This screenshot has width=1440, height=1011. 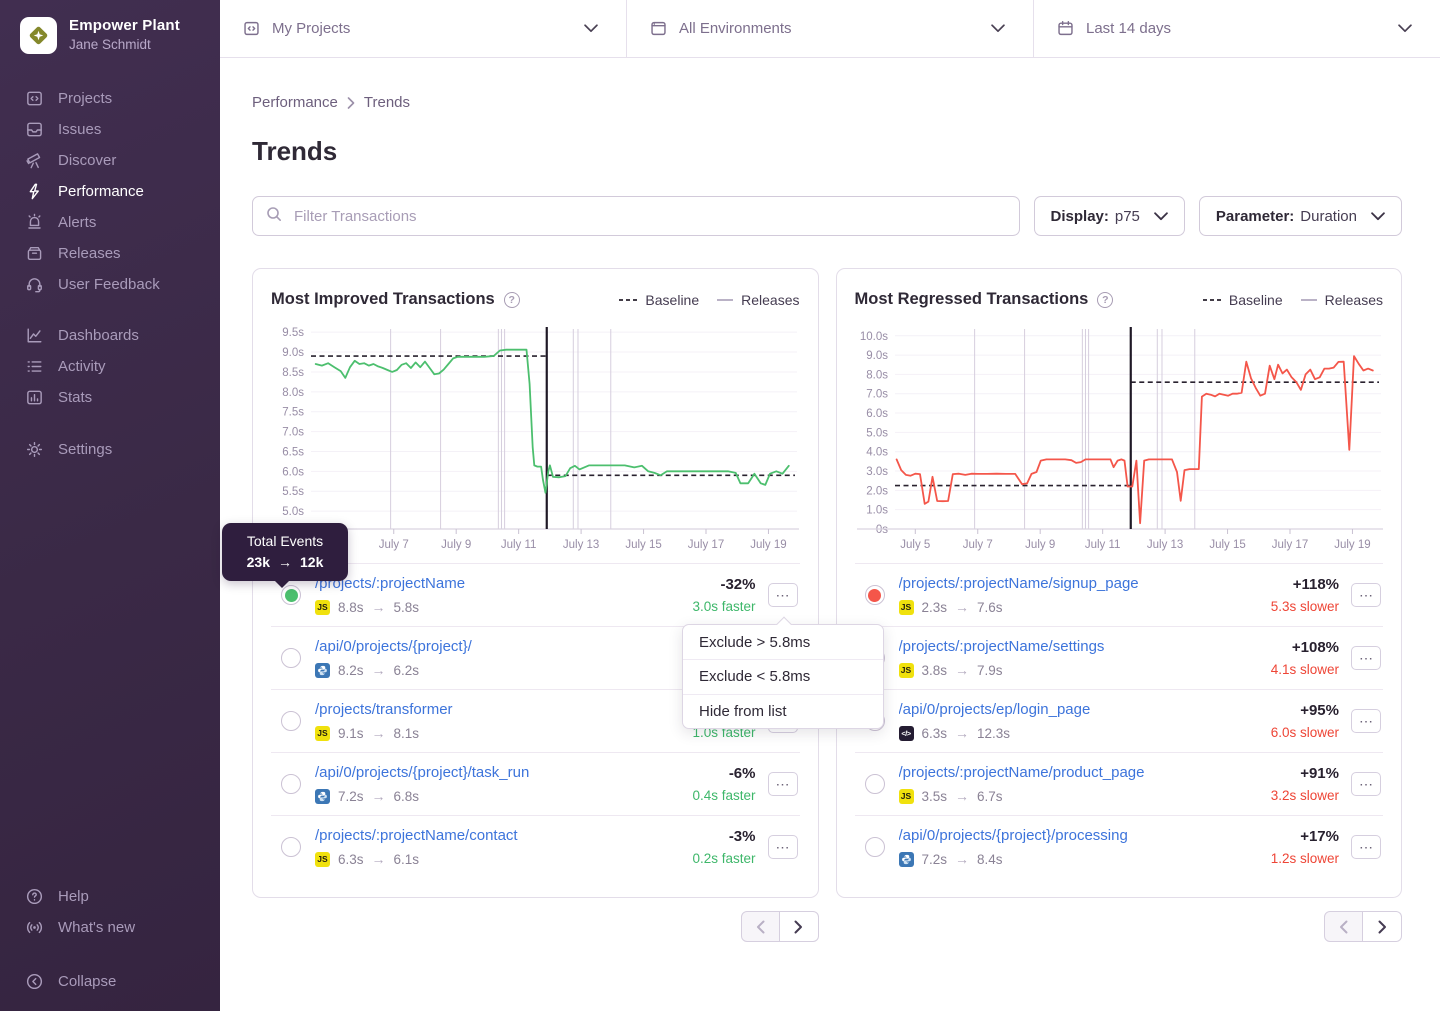 I want to click on sidebar-item-what-s-new: What's new, so click(x=110, y=927).